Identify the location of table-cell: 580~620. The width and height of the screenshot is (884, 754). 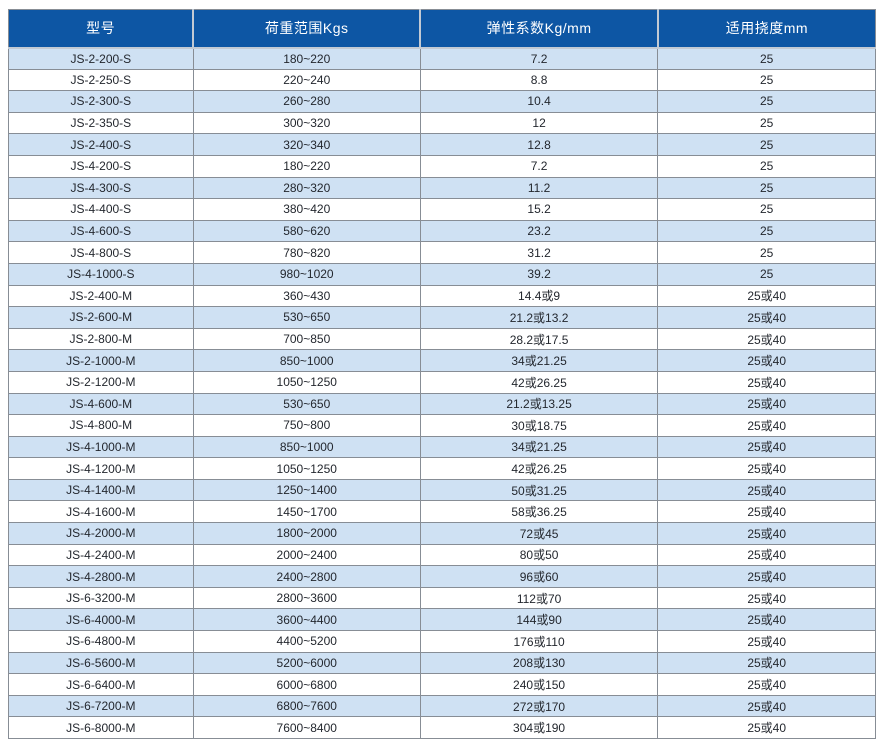
(306, 231).